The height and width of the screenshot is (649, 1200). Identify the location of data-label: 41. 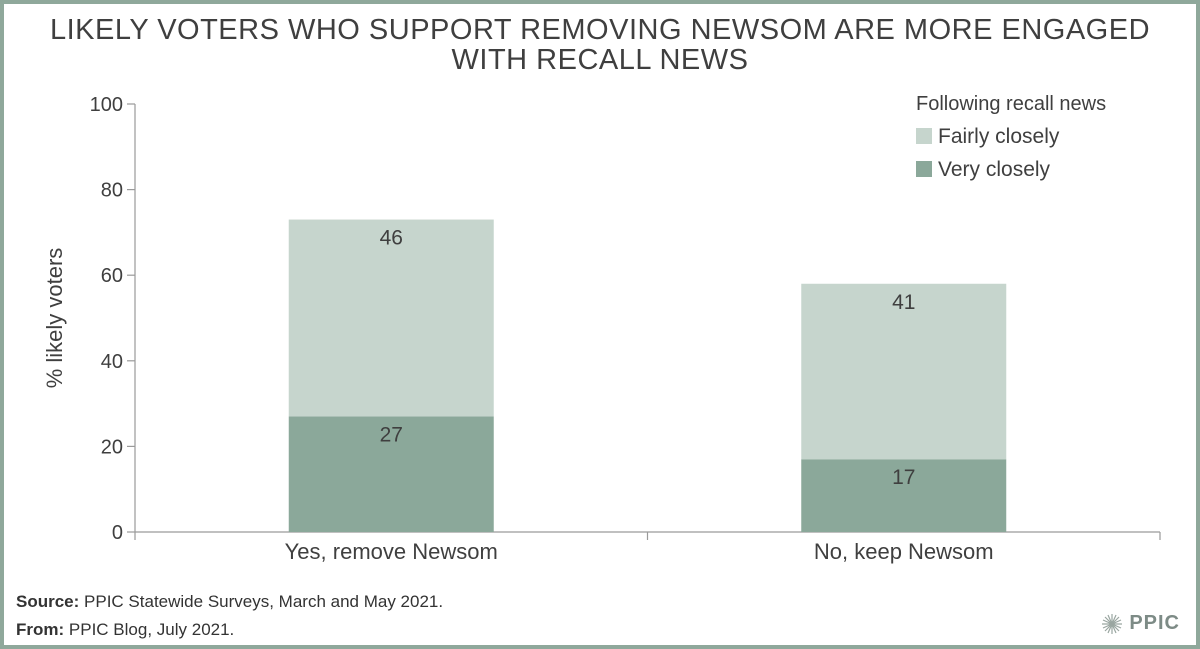
(903, 302).